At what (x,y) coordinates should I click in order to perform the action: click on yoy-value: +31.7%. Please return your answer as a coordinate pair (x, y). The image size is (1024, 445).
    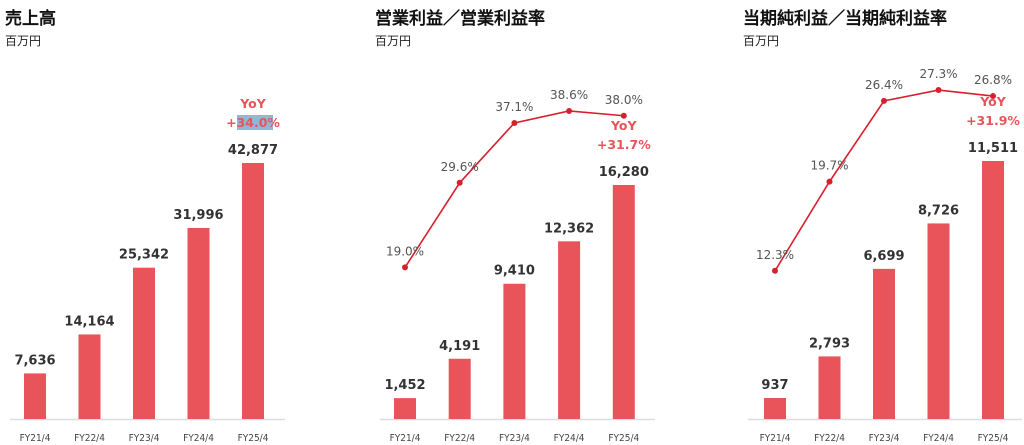
    Looking at the image, I should click on (624, 144).